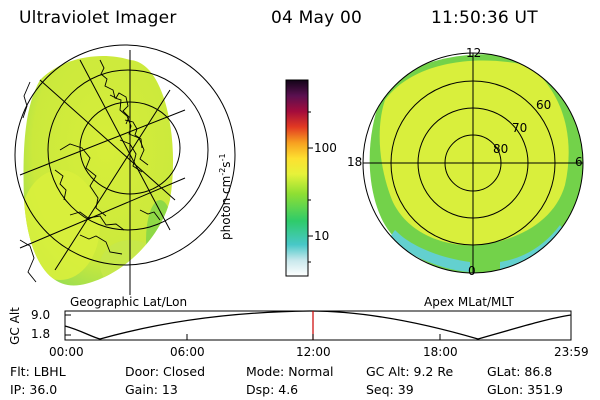 The width and height of the screenshot is (600, 400). I want to click on info-glon: GLon: 351.9, so click(525, 389).